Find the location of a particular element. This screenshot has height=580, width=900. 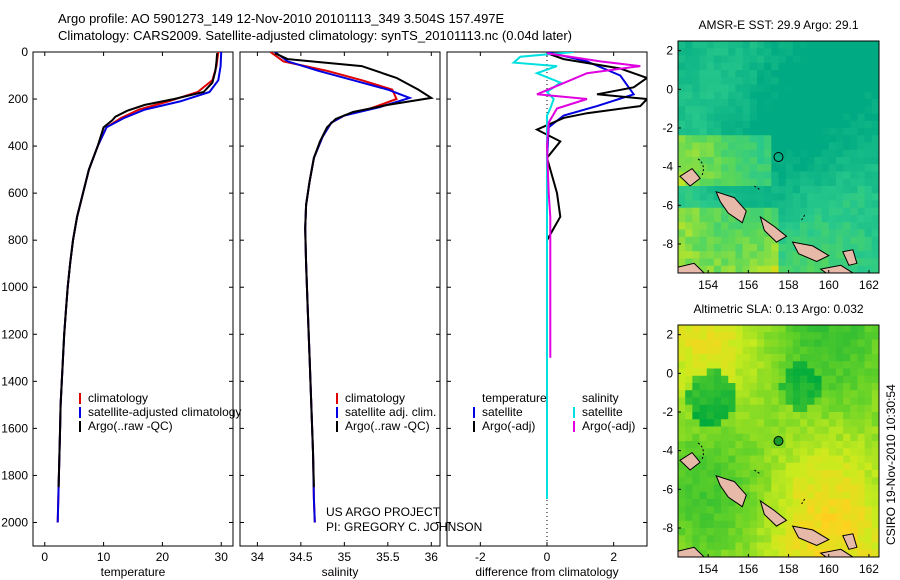

salinity-xtick-label: 35.5 is located at coordinates (388, 557).